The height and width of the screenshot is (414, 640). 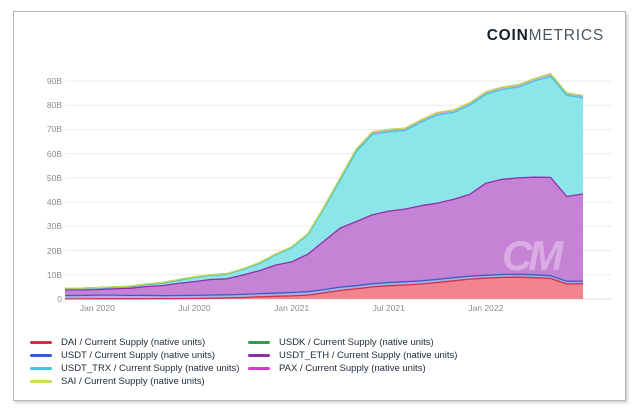 I want to click on y-tick-label: 20B, so click(x=54, y=250).